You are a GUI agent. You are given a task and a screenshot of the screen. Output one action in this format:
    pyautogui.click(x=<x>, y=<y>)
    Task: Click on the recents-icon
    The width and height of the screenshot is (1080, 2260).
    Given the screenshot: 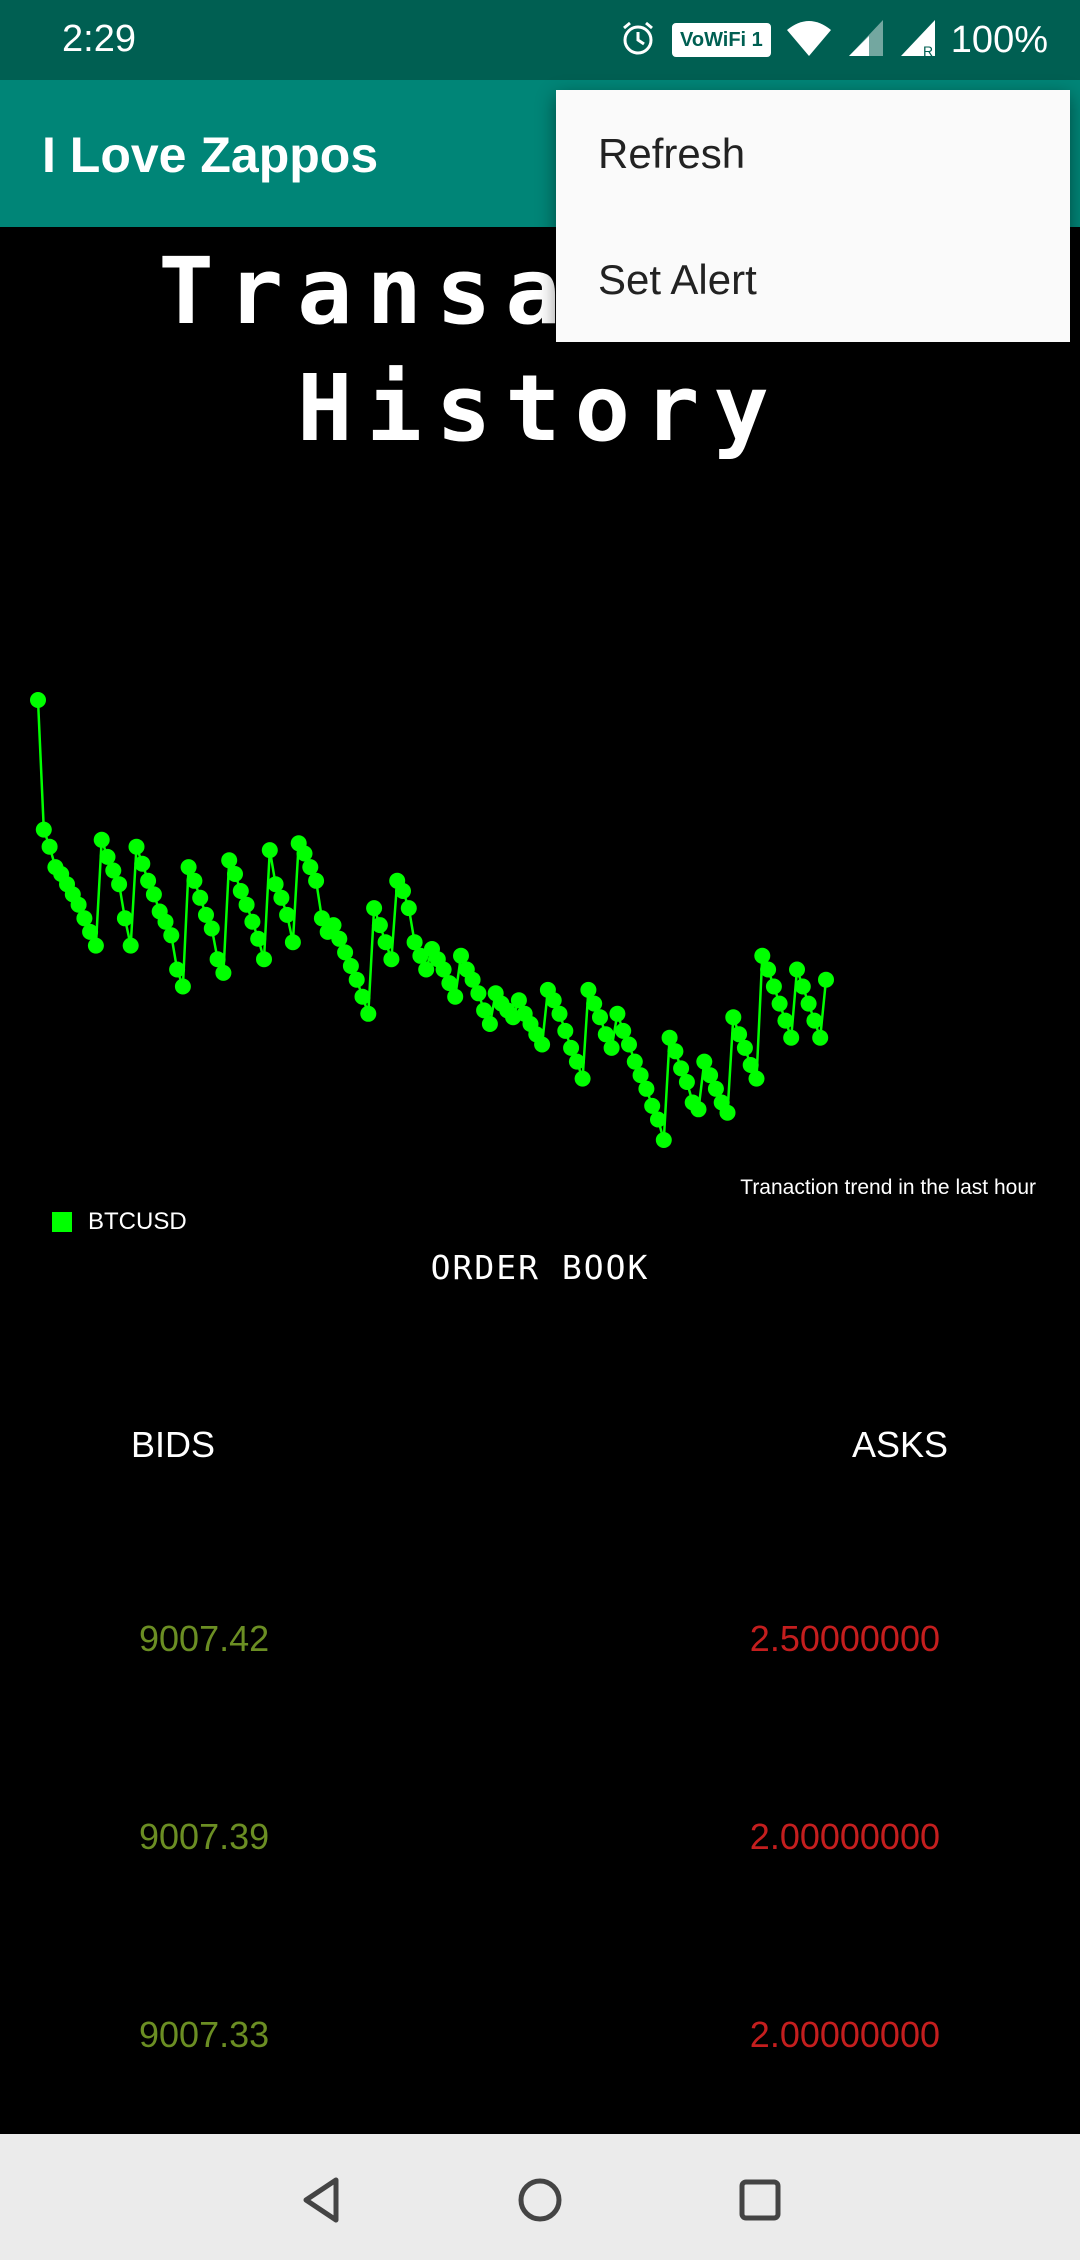 What is the action you would take?
    pyautogui.click(x=760, y=2200)
    